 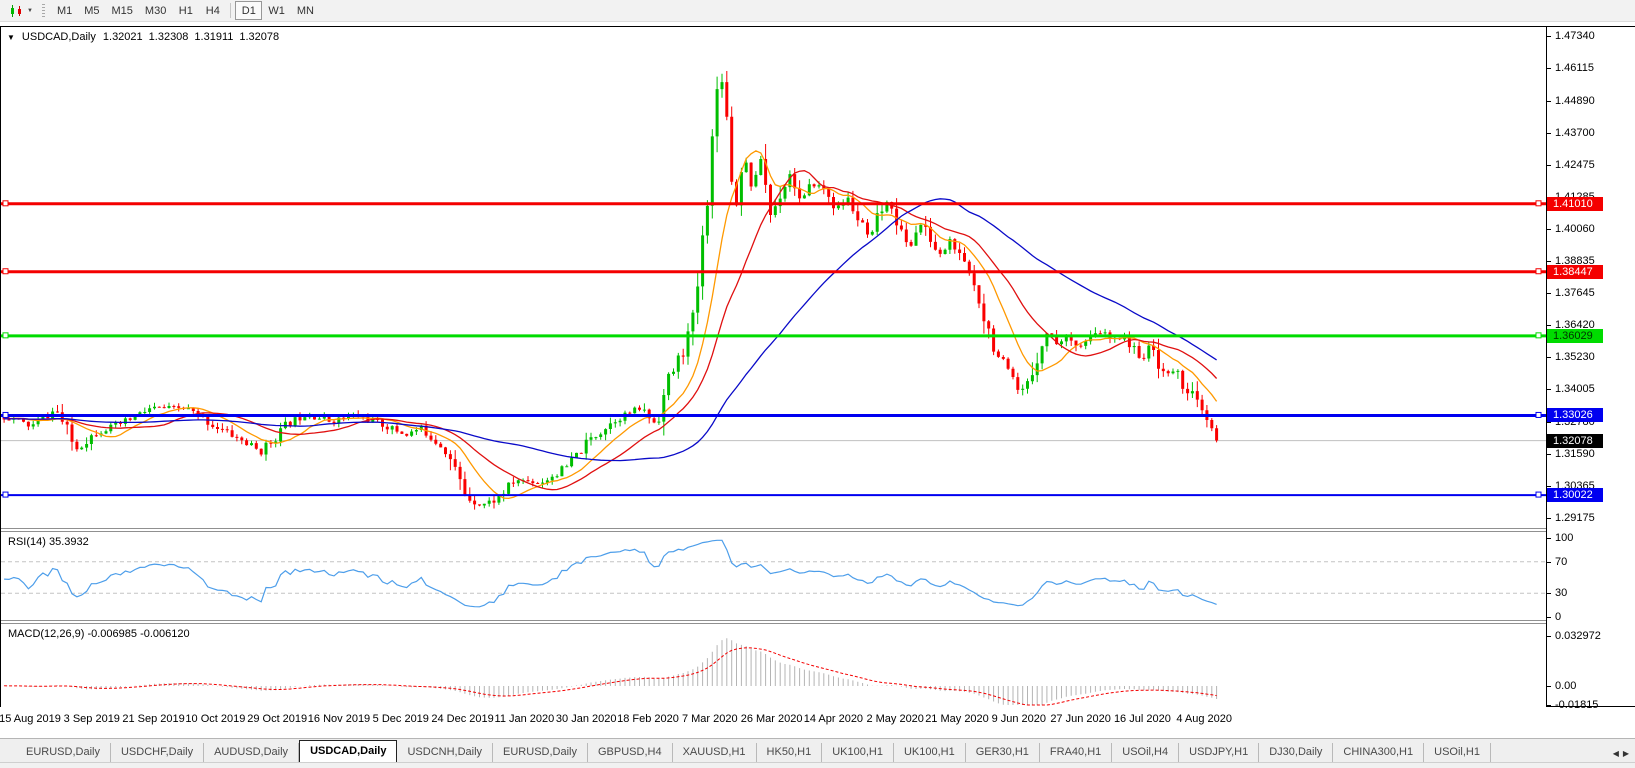 I want to click on timeframe-button-w1: W1, so click(x=276, y=10).